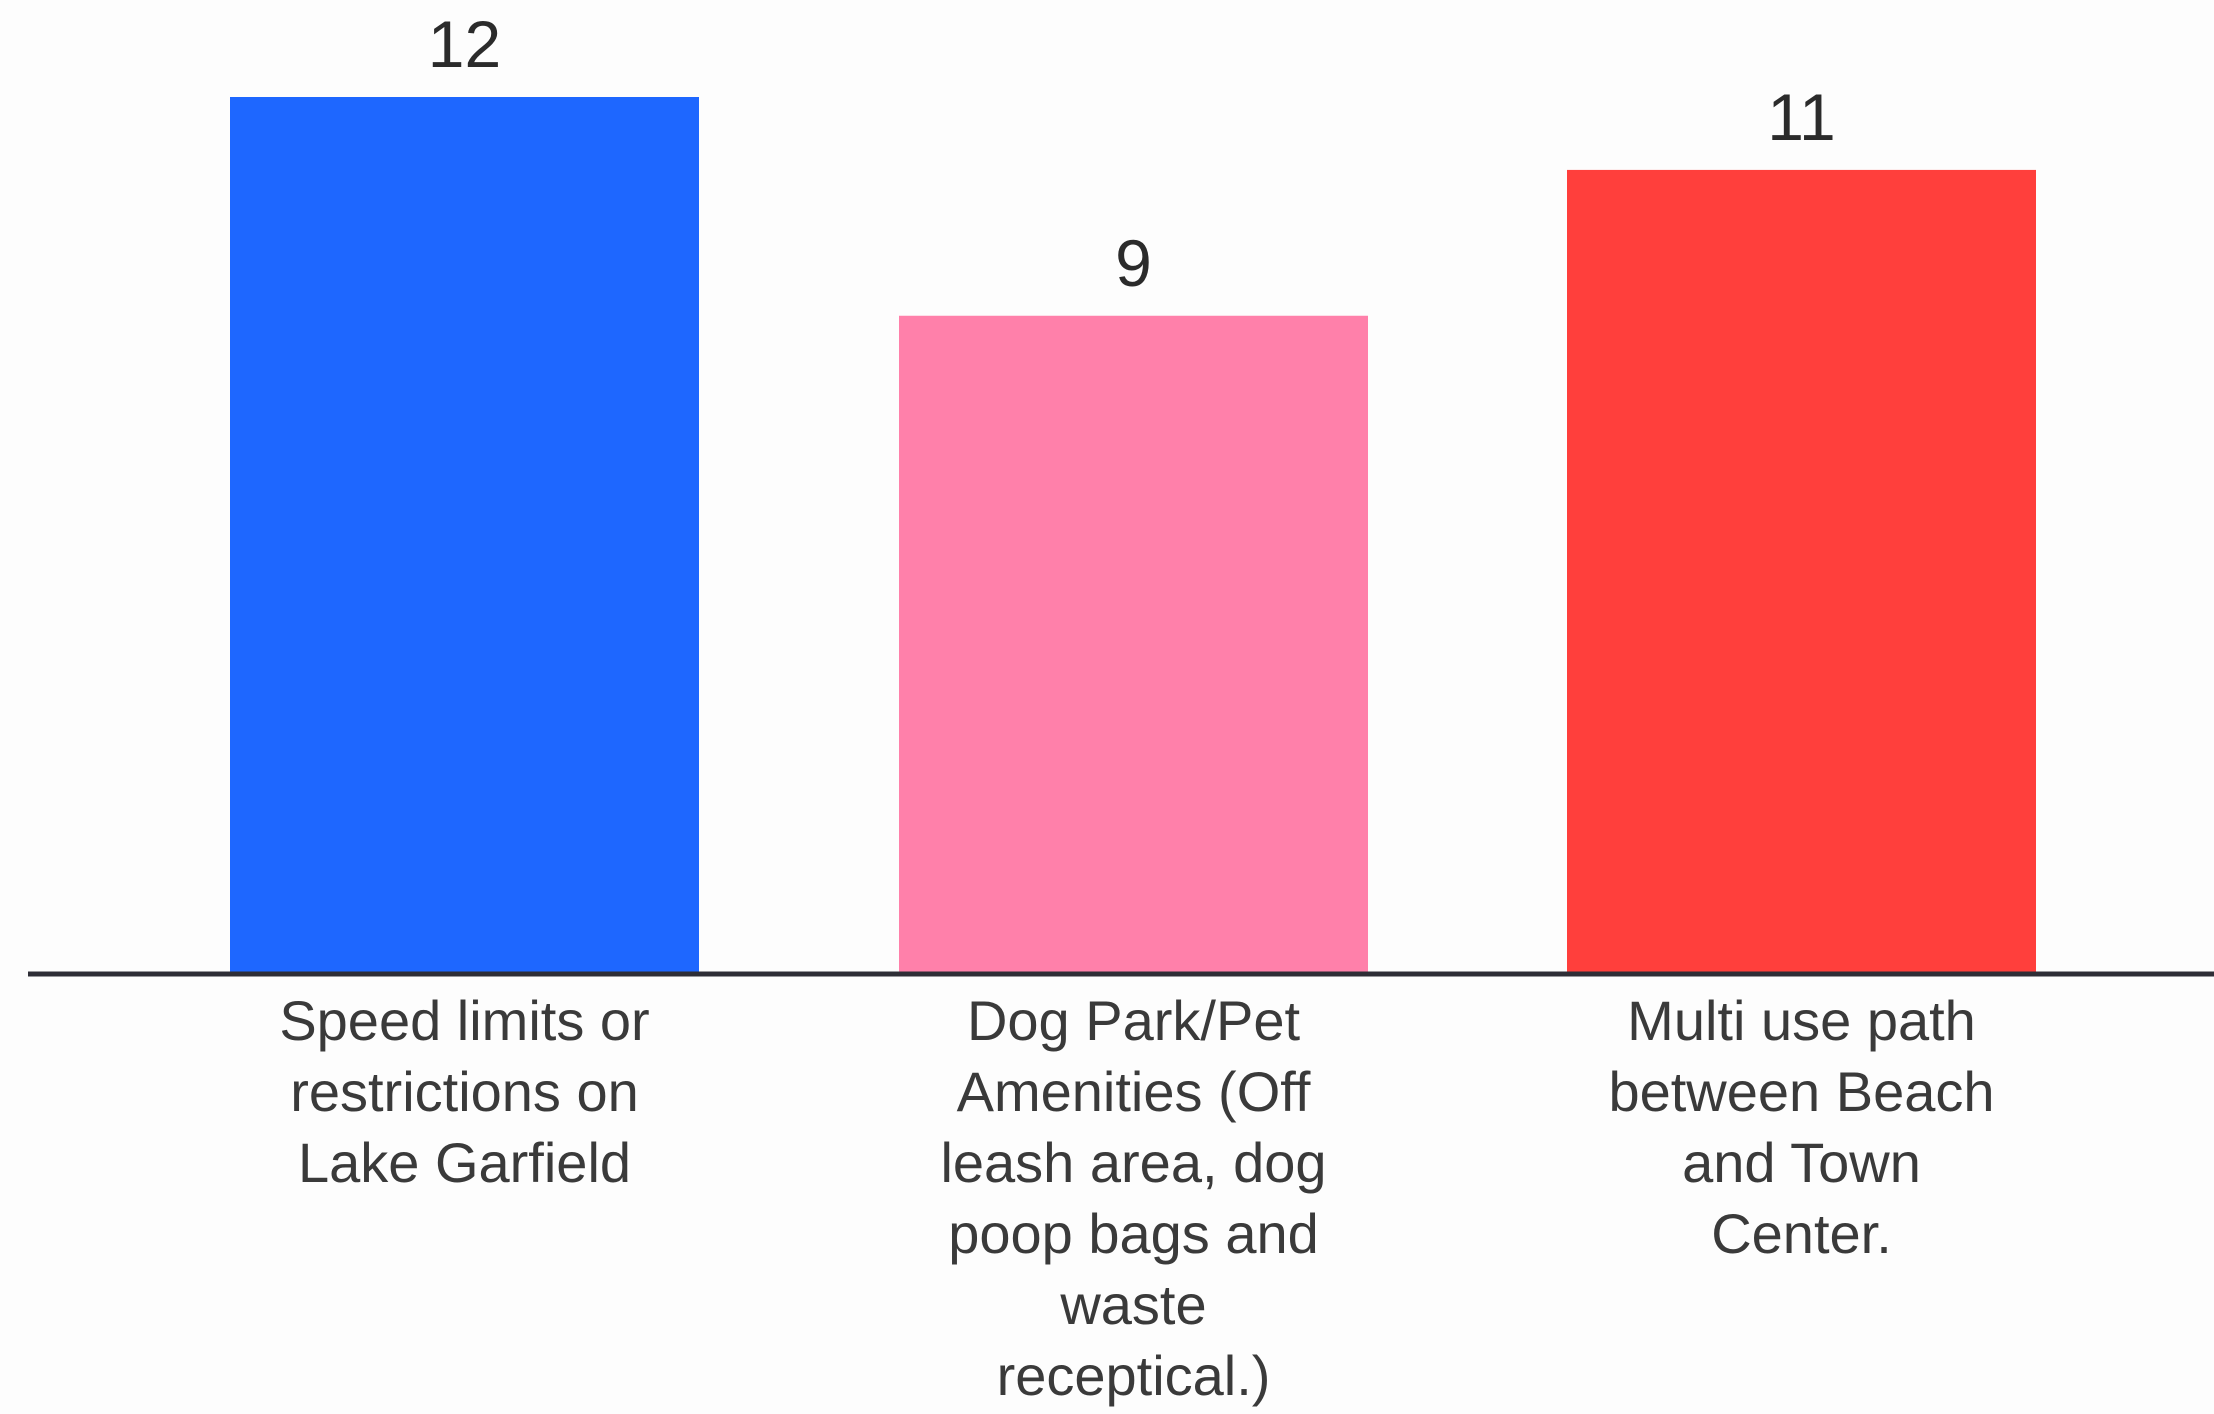 Image resolution: width=2214 pixels, height=1414 pixels. What do you see at coordinates (464, 44) in the screenshot?
I see `data-label-1: 12` at bounding box center [464, 44].